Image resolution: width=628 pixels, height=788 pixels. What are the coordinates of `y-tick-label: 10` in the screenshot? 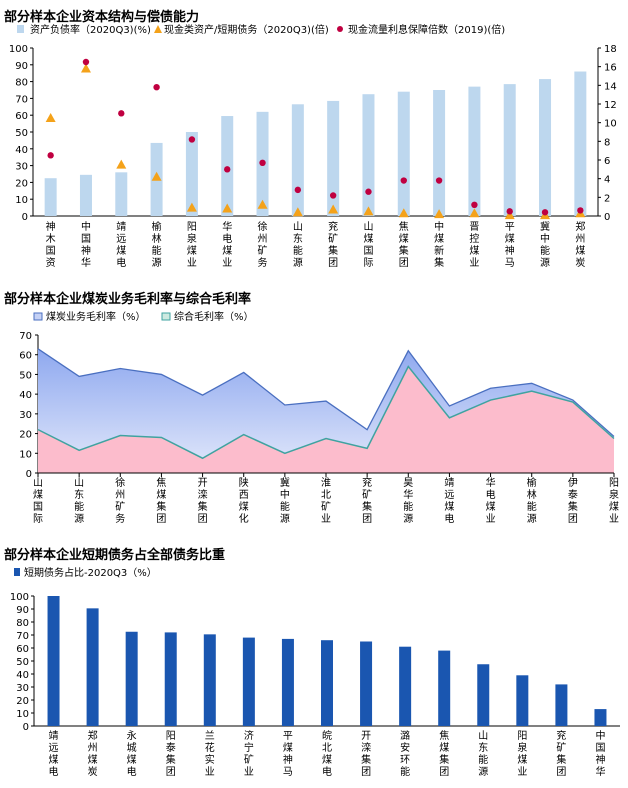 It's located at (22, 714).